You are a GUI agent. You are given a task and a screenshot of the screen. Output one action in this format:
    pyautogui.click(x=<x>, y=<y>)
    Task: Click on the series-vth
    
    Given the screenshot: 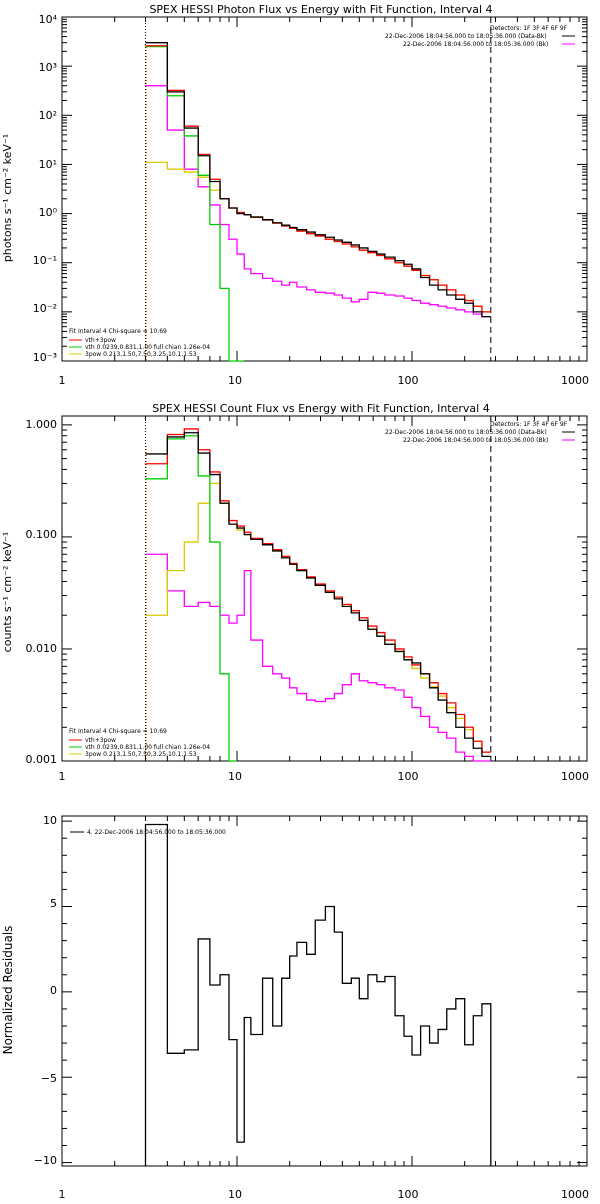 What is the action you would take?
    pyautogui.click(x=191, y=598)
    